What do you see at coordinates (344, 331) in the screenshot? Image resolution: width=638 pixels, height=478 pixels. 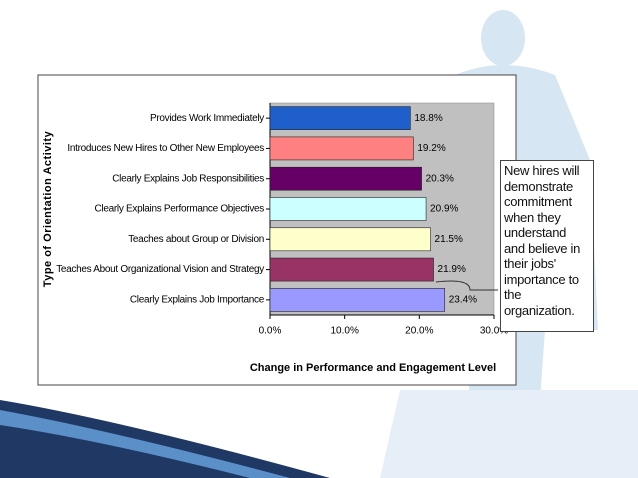 I see `x-tick-label: 10.0%` at bounding box center [344, 331].